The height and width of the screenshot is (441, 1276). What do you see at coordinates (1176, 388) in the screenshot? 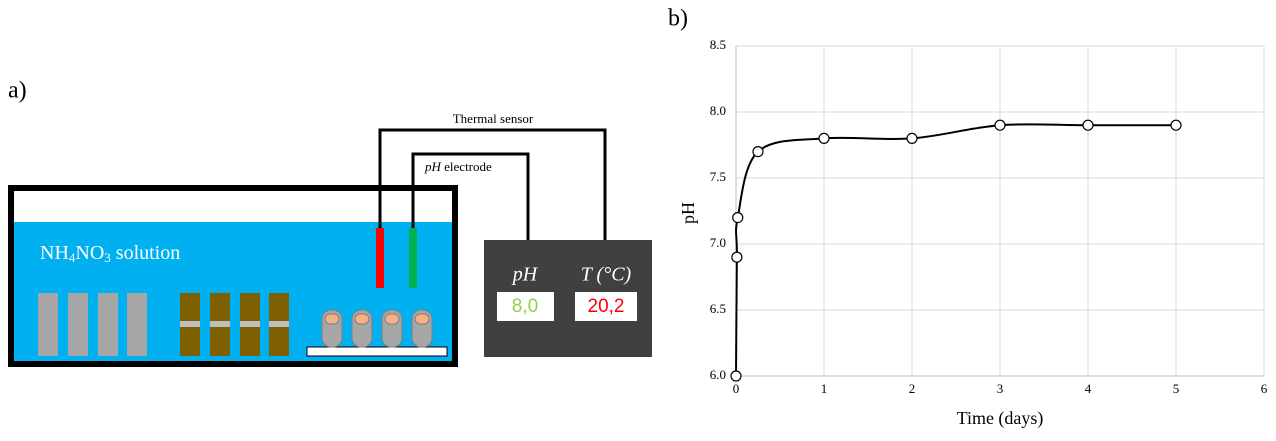
I see `x-tick-label: 5` at bounding box center [1176, 388].